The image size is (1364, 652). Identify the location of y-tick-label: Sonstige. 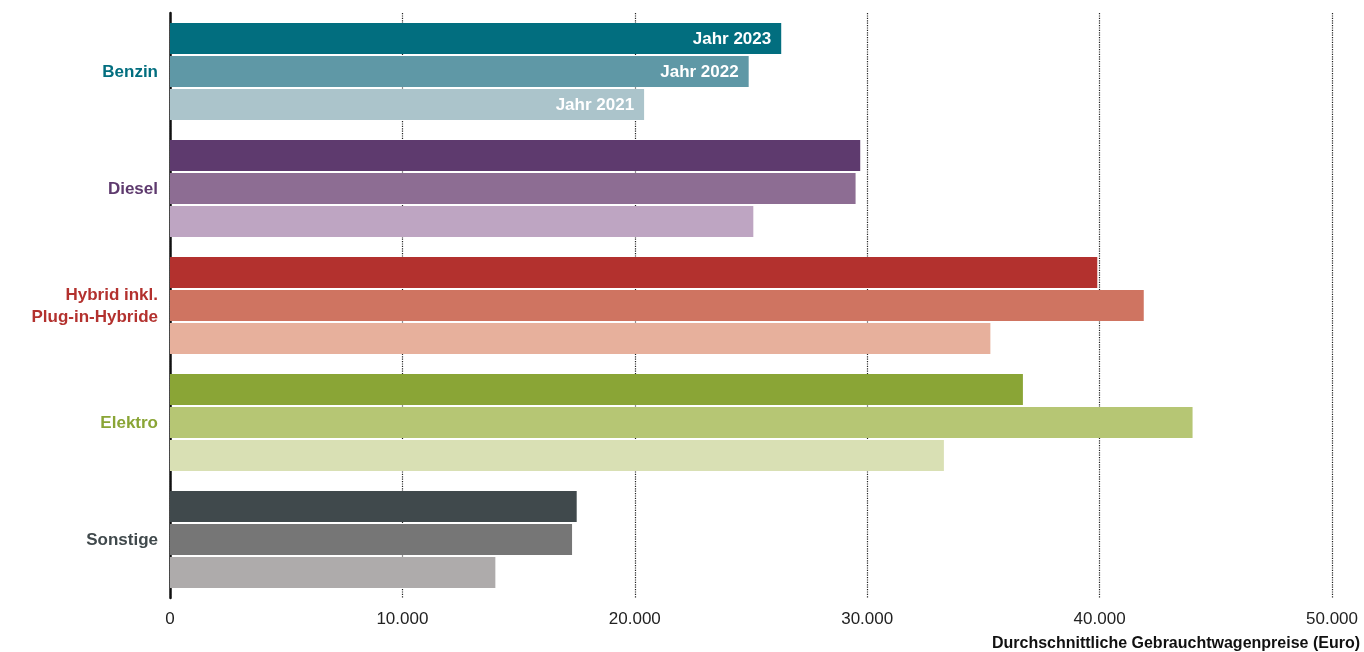
(122, 539).